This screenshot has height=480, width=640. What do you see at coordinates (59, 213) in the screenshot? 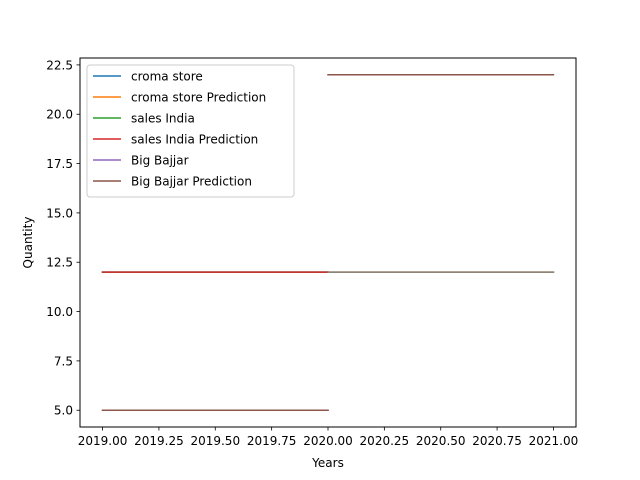
I see `y-tick-label: 15.0` at bounding box center [59, 213].